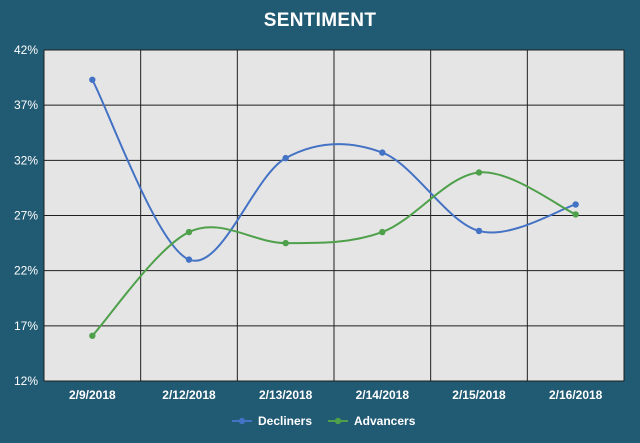 The width and height of the screenshot is (640, 443). I want to click on legend-marker-decliners, so click(242, 421).